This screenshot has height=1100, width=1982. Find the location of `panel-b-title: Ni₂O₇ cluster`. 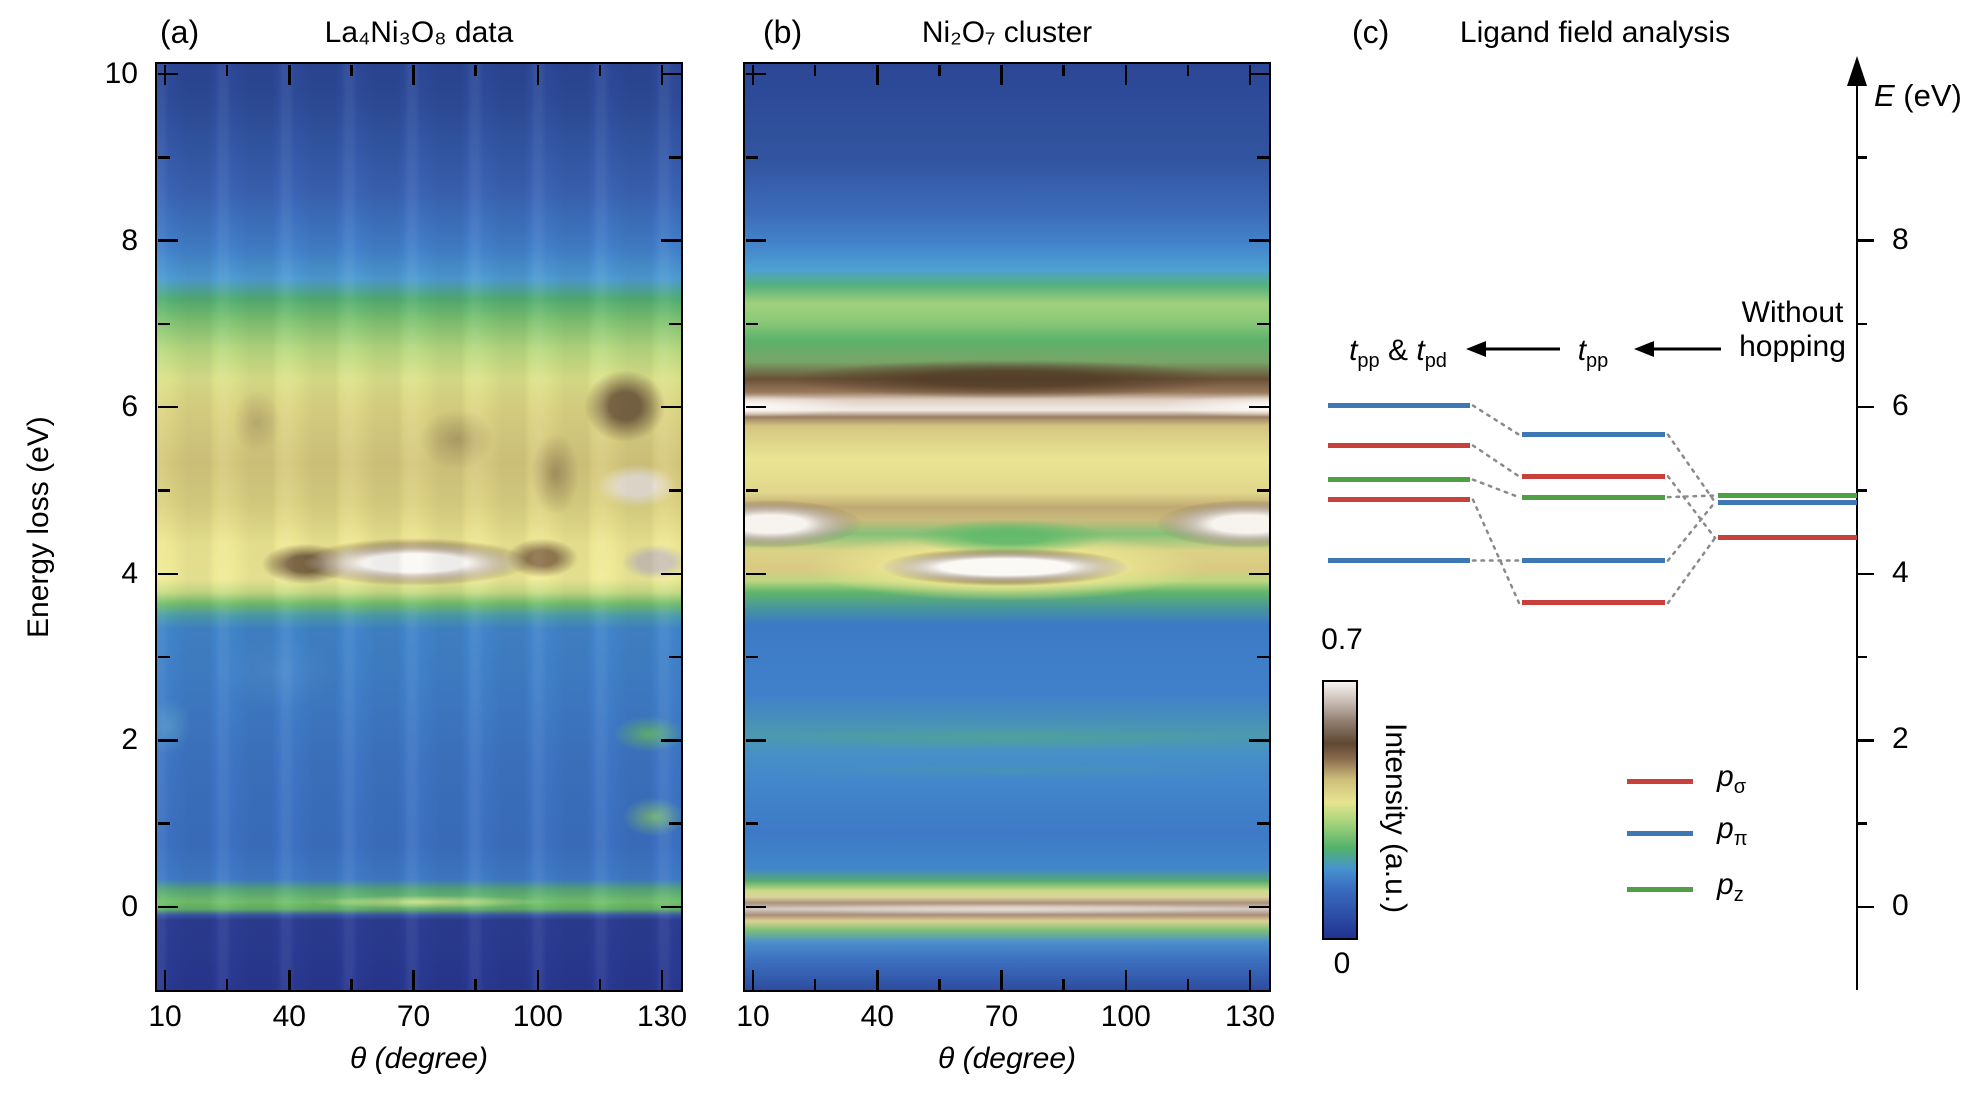

panel-b-title: Ni₂O₇ cluster is located at coordinates (1007, 32).